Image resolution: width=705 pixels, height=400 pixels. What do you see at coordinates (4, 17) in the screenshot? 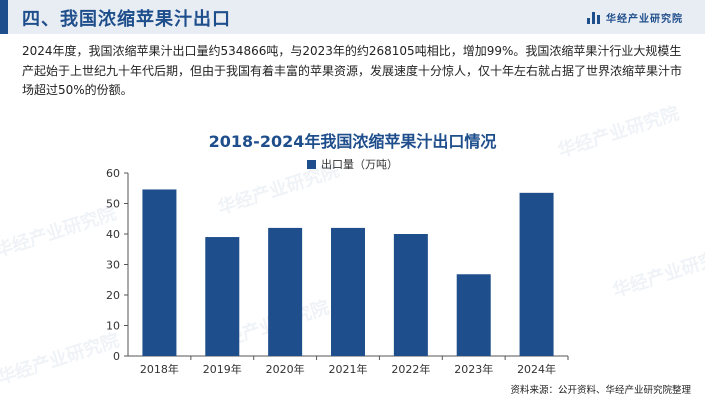
I see `header-accent-bar` at bounding box center [4, 17].